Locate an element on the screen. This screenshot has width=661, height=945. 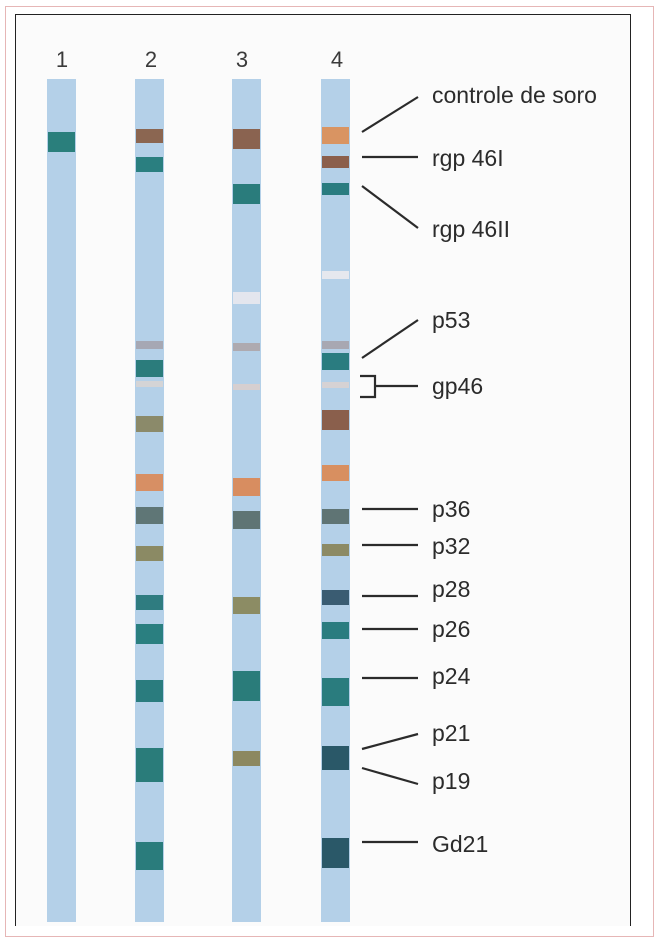
strip-number-2: 2 is located at coordinates (151, 59).